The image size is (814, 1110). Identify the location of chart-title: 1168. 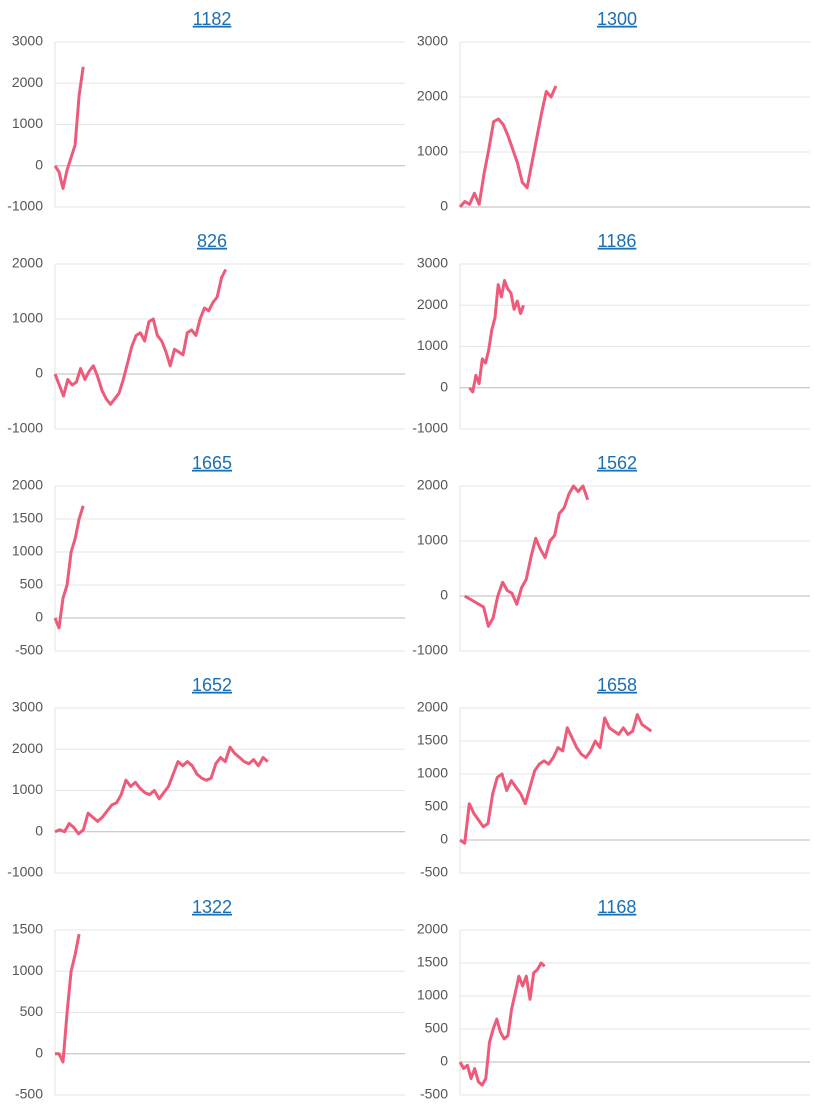
(617, 907).